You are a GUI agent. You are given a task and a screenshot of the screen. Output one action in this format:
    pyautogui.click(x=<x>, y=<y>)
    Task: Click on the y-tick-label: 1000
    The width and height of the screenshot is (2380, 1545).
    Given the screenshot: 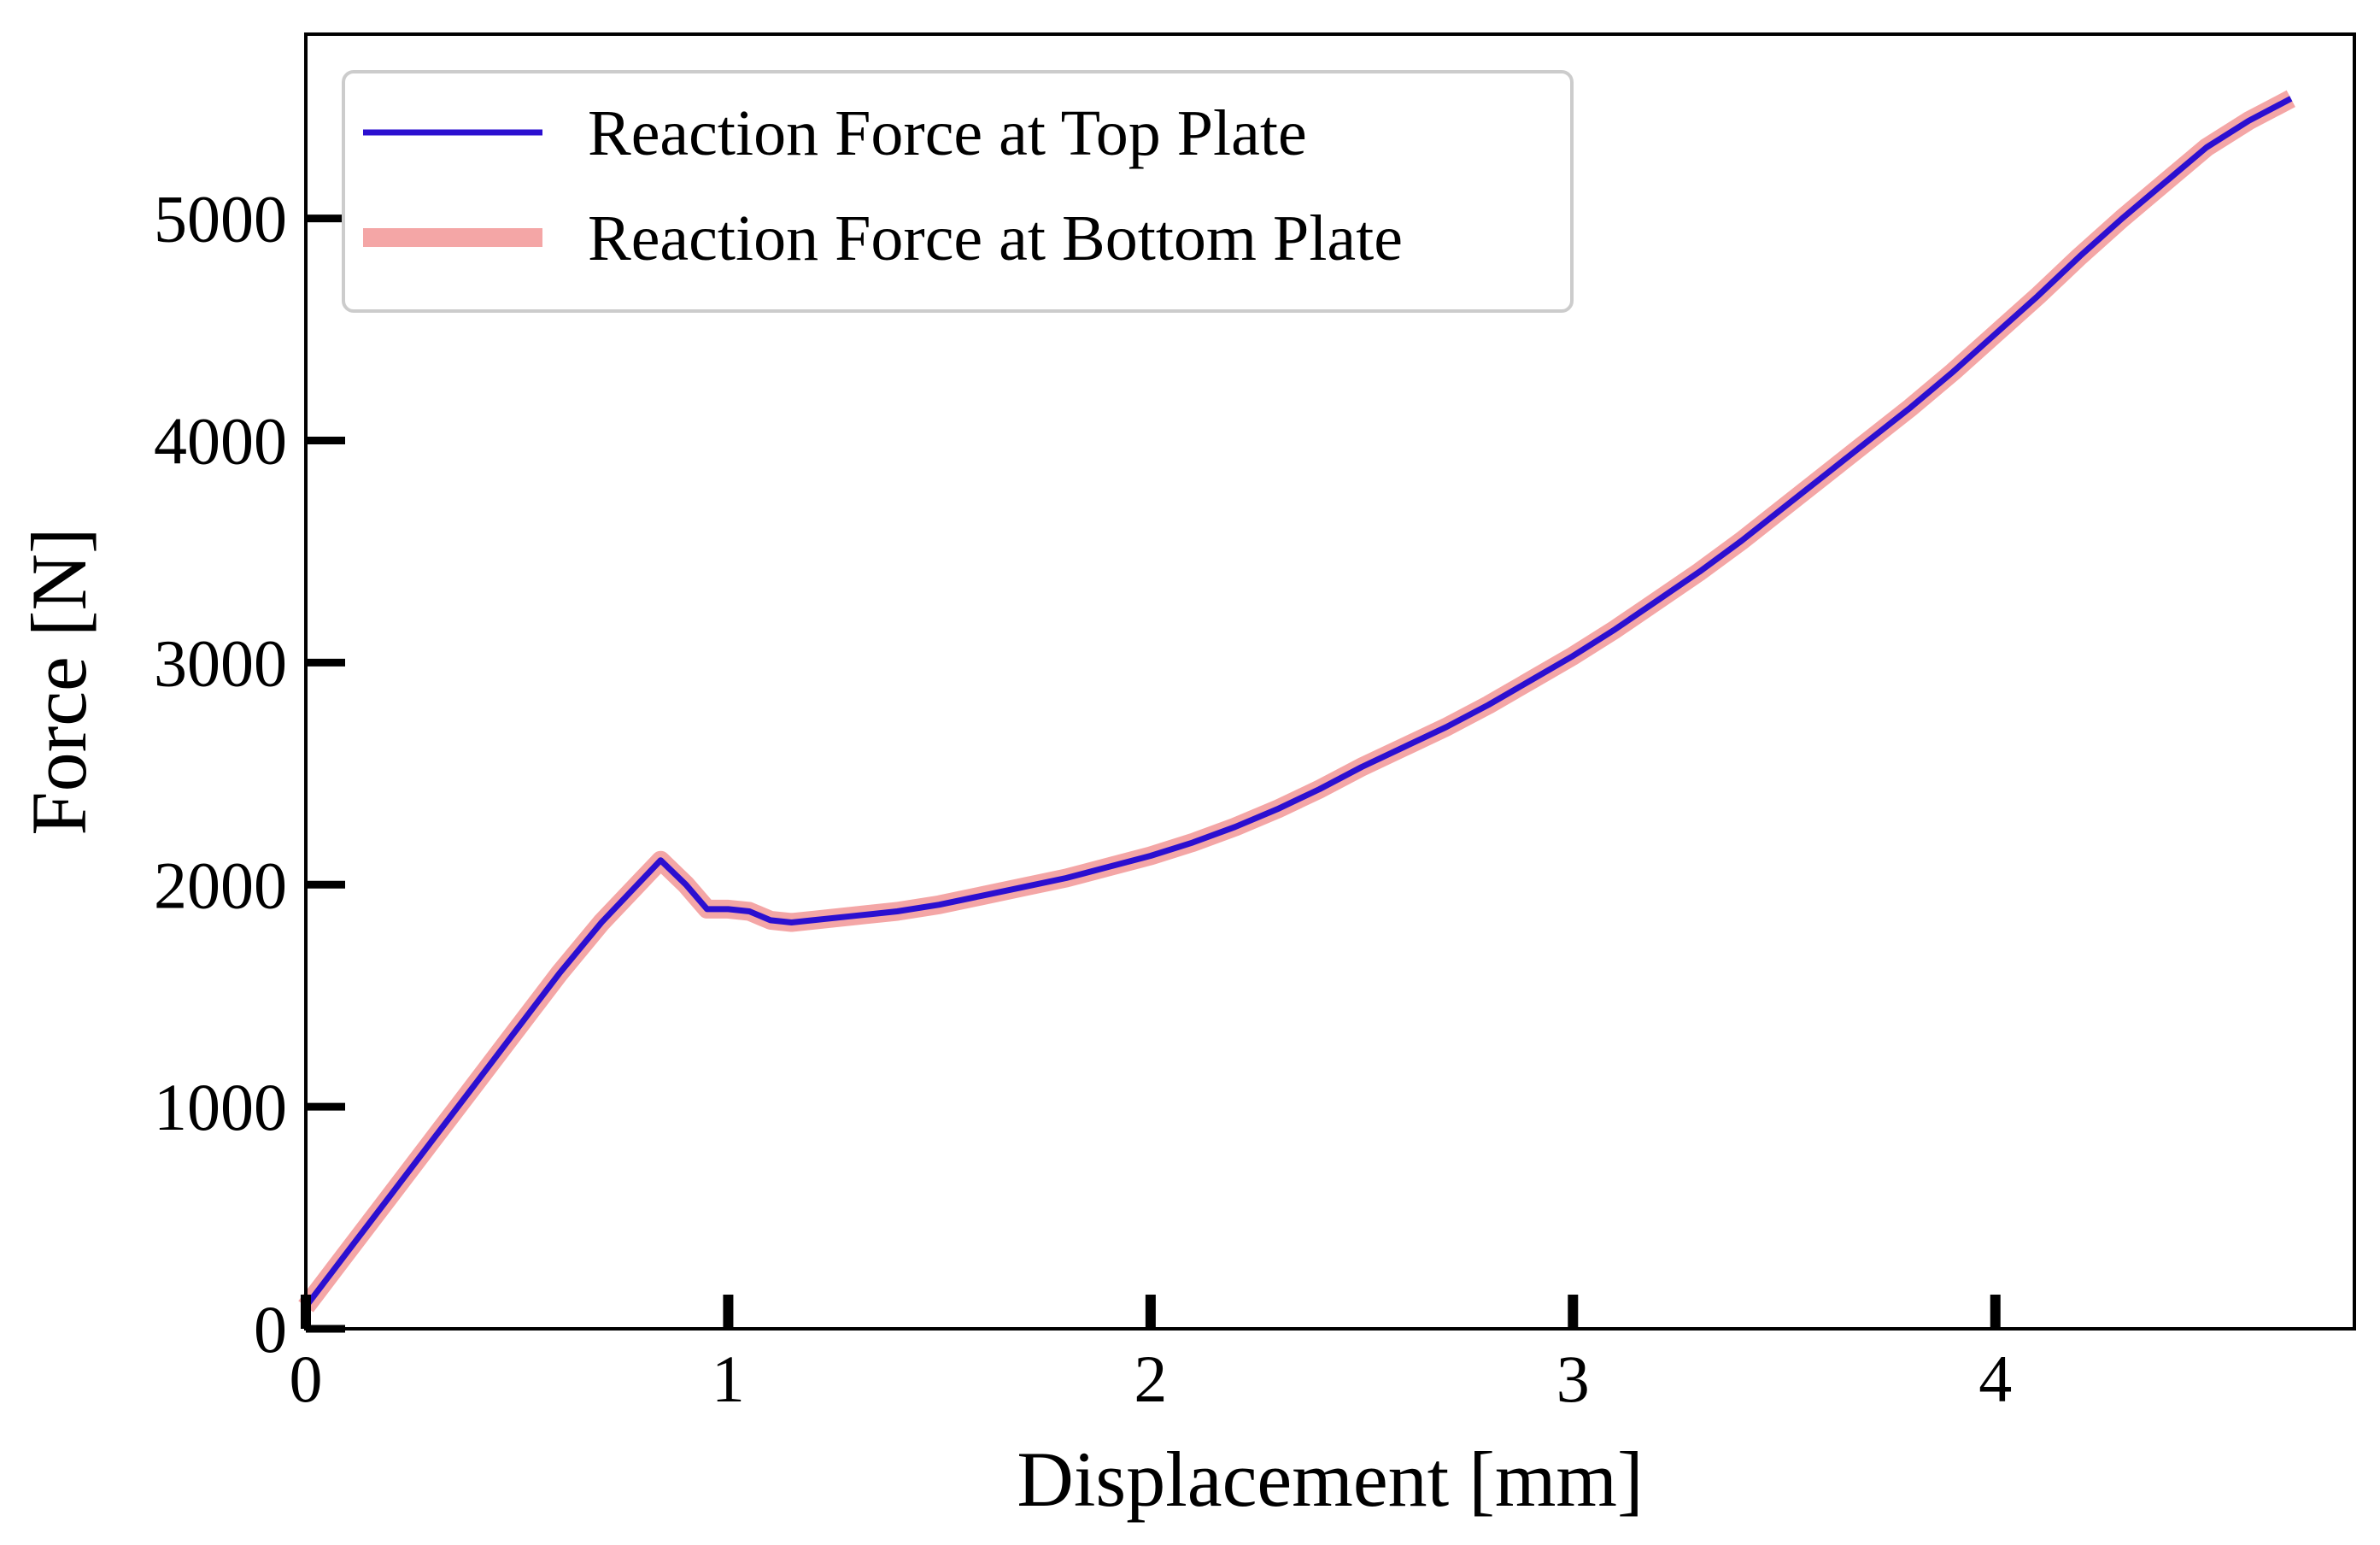 What is the action you would take?
    pyautogui.click(x=221, y=1107)
    